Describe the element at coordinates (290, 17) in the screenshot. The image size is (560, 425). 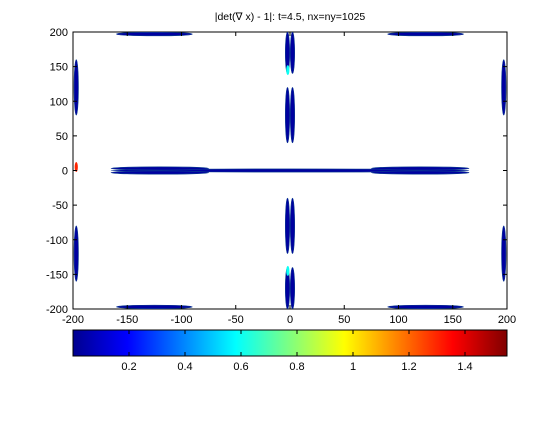
I see `chart-title: |det(∇ x) - 1|: t=4.5, nx=ny=1025` at that location.